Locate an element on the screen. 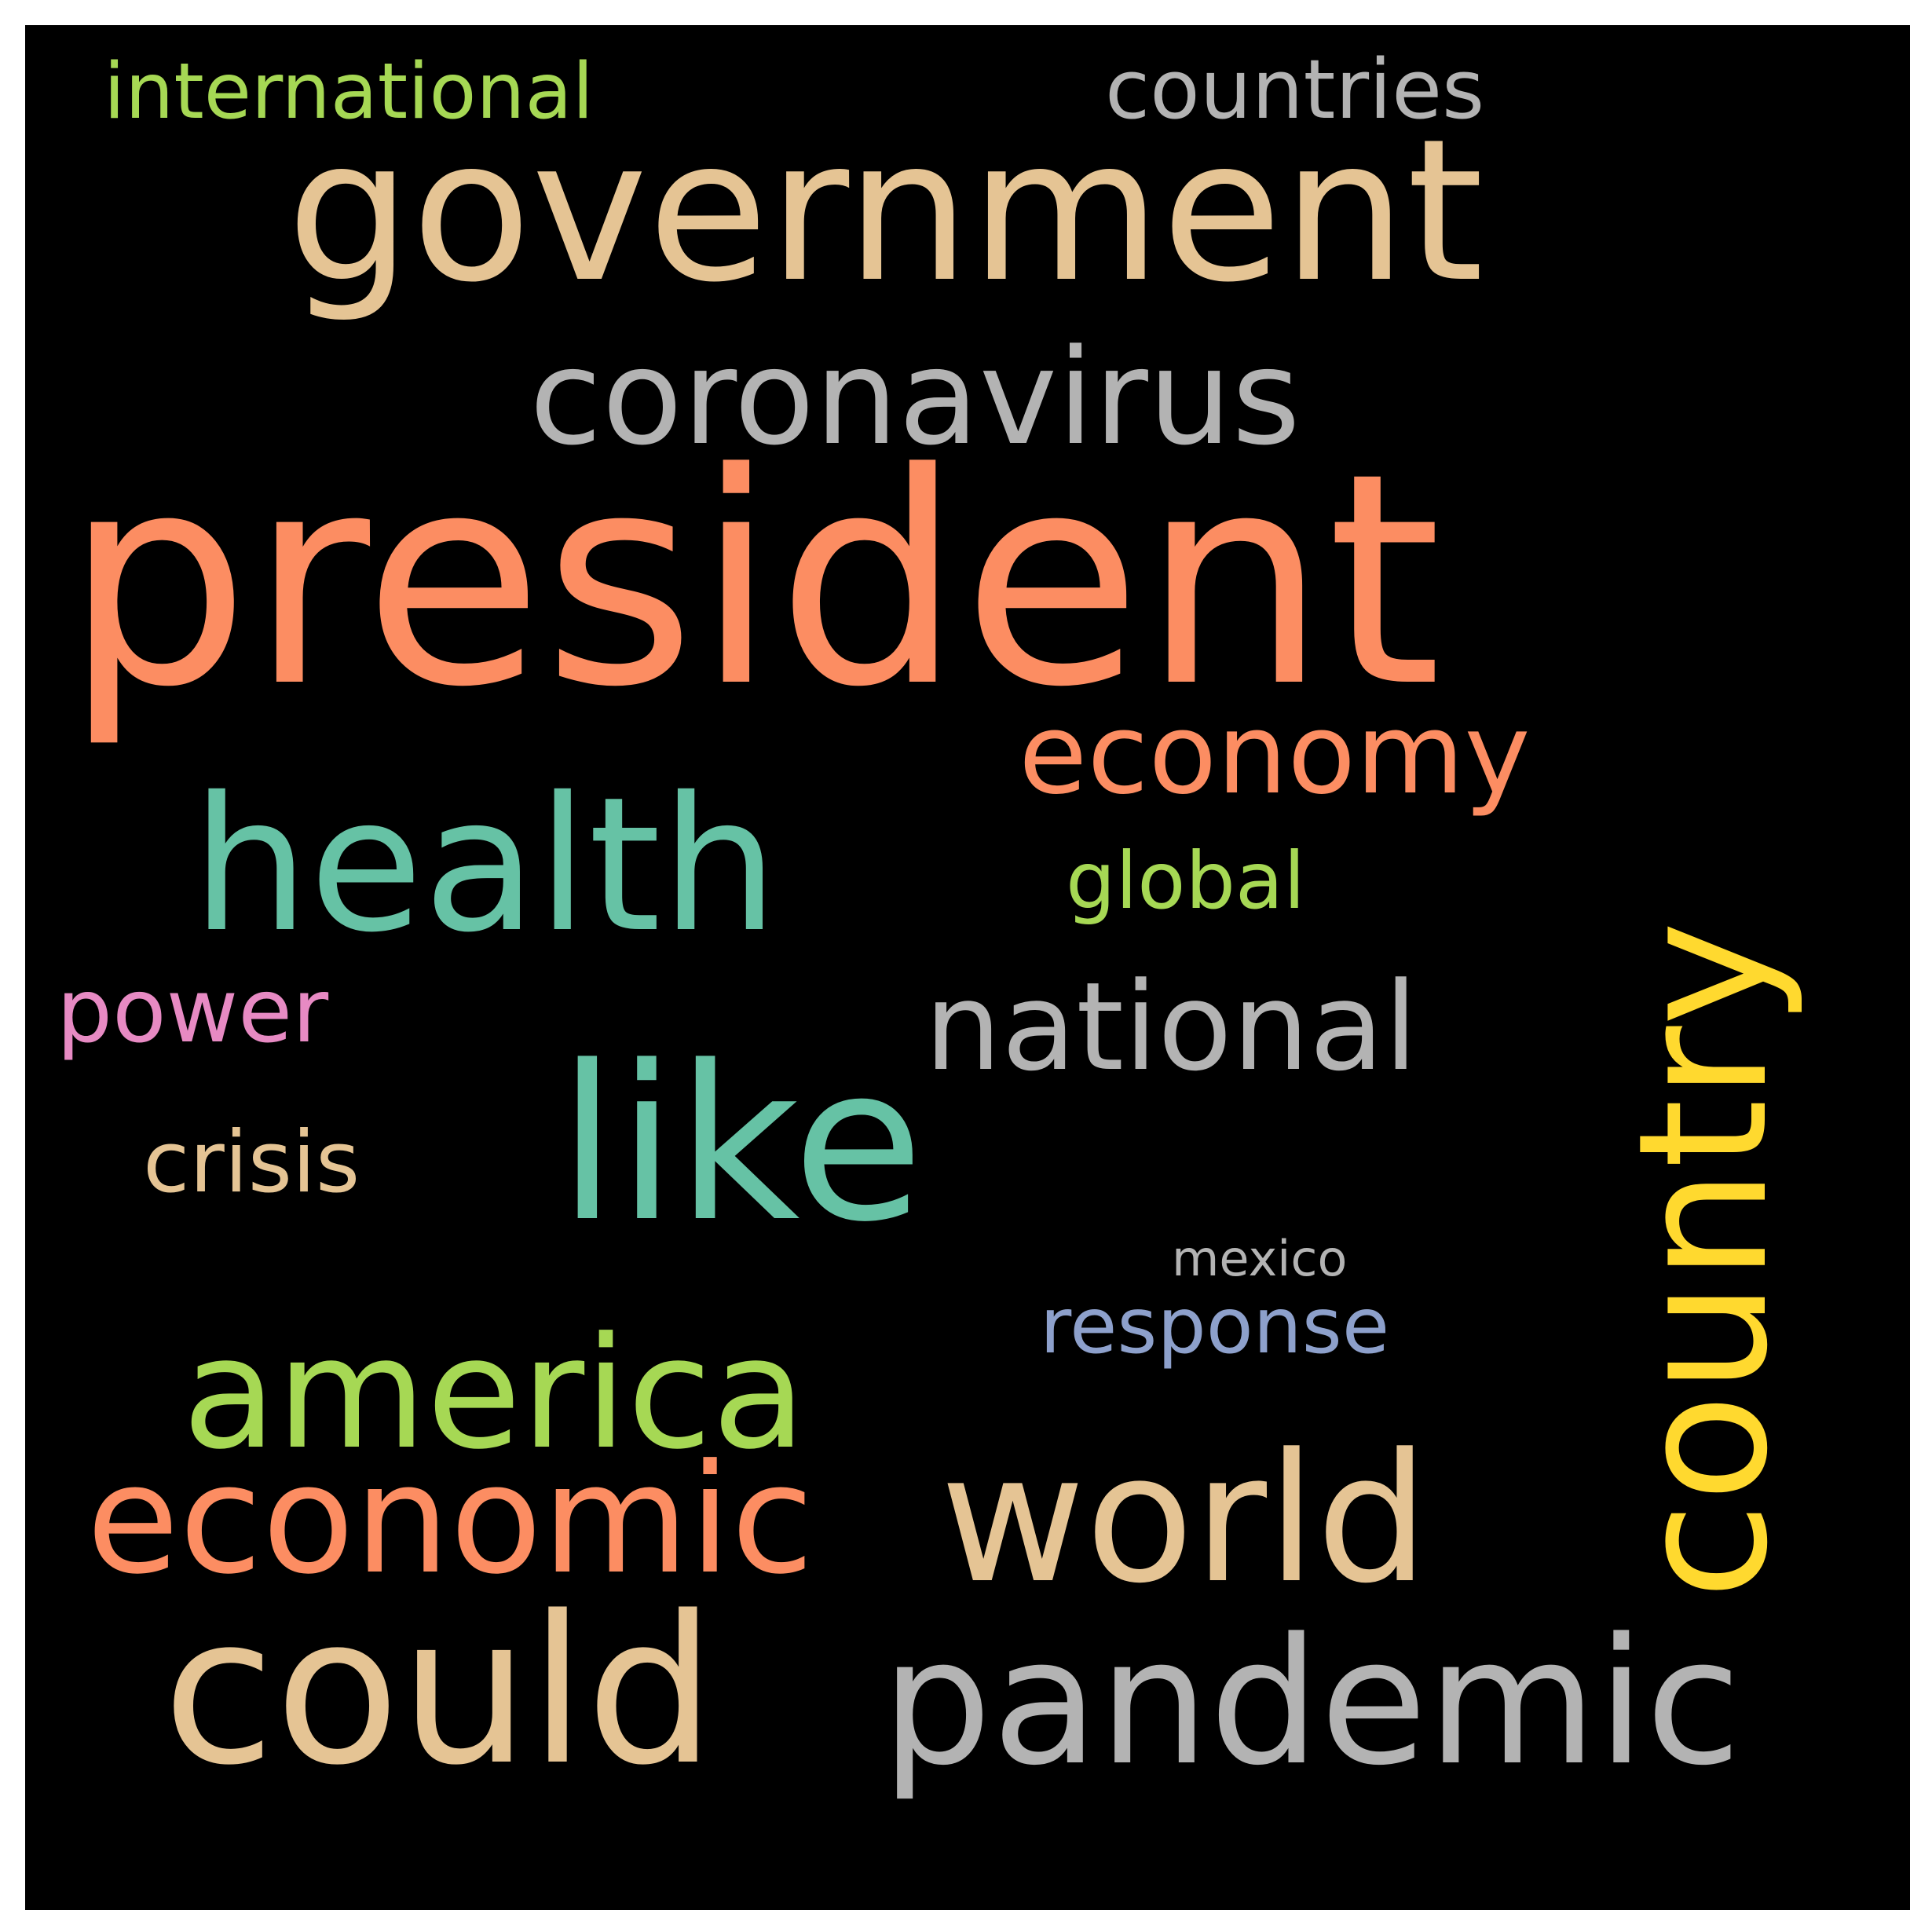 This screenshot has width=1932, height=1932. word-international: international is located at coordinates (349, 92).